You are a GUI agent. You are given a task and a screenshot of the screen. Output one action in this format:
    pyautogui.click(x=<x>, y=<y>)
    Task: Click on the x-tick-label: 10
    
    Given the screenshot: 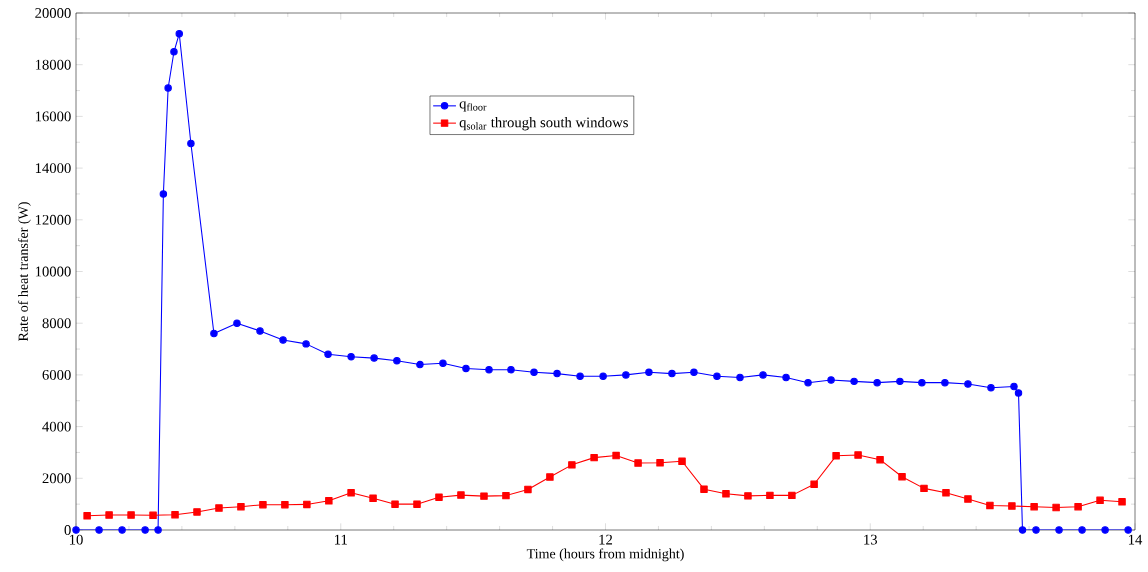 What is the action you would take?
    pyautogui.click(x=76, y=539)
    